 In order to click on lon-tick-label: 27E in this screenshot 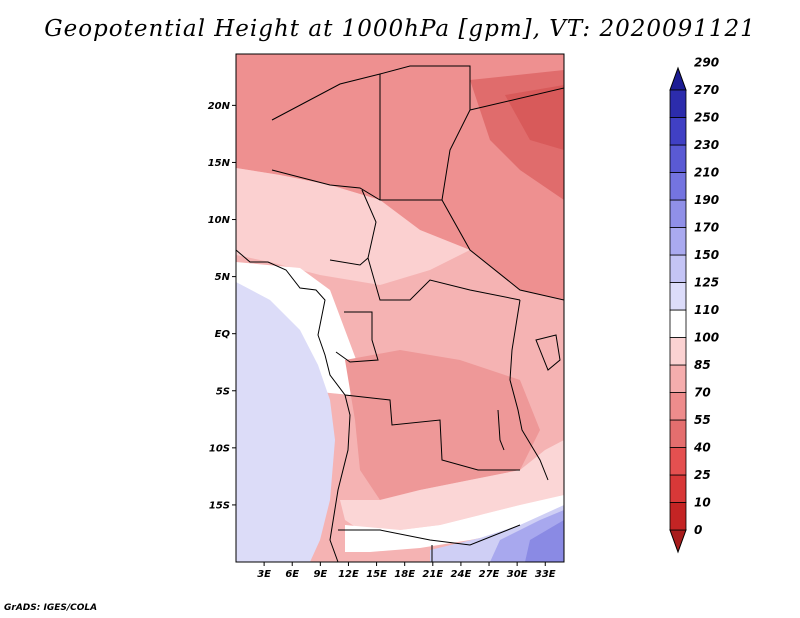, I will do `click(489, 574)`.